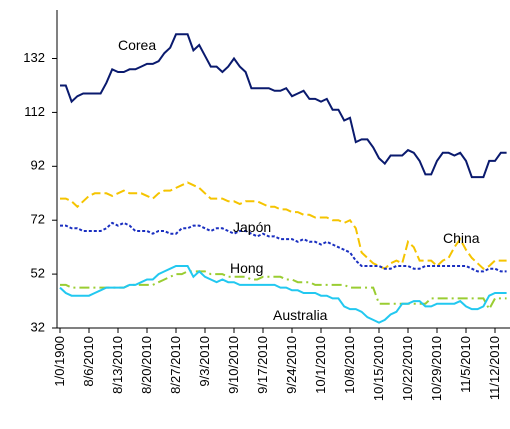 The image size is (510, 429). What do you see at coordinates (38, 273) in the screenshot?
I see `y-tick-label: 52` at bounding box center [38, 273].